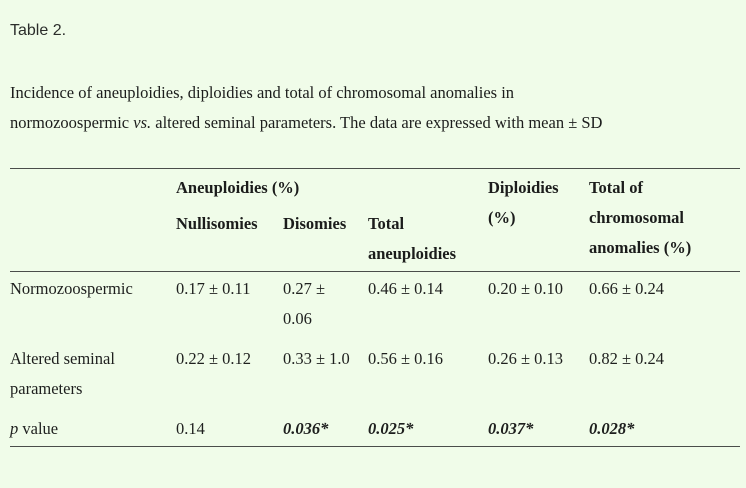  Describe the element at coordinates (306, 428) in the screenshot. I see `cell-p-disomies: 0.036*` at that location.